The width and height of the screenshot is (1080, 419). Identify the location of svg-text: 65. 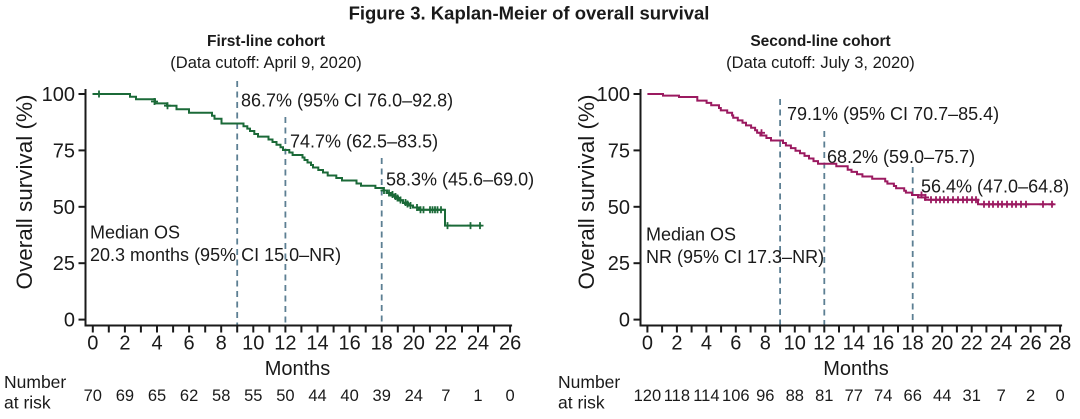
(157, 396).